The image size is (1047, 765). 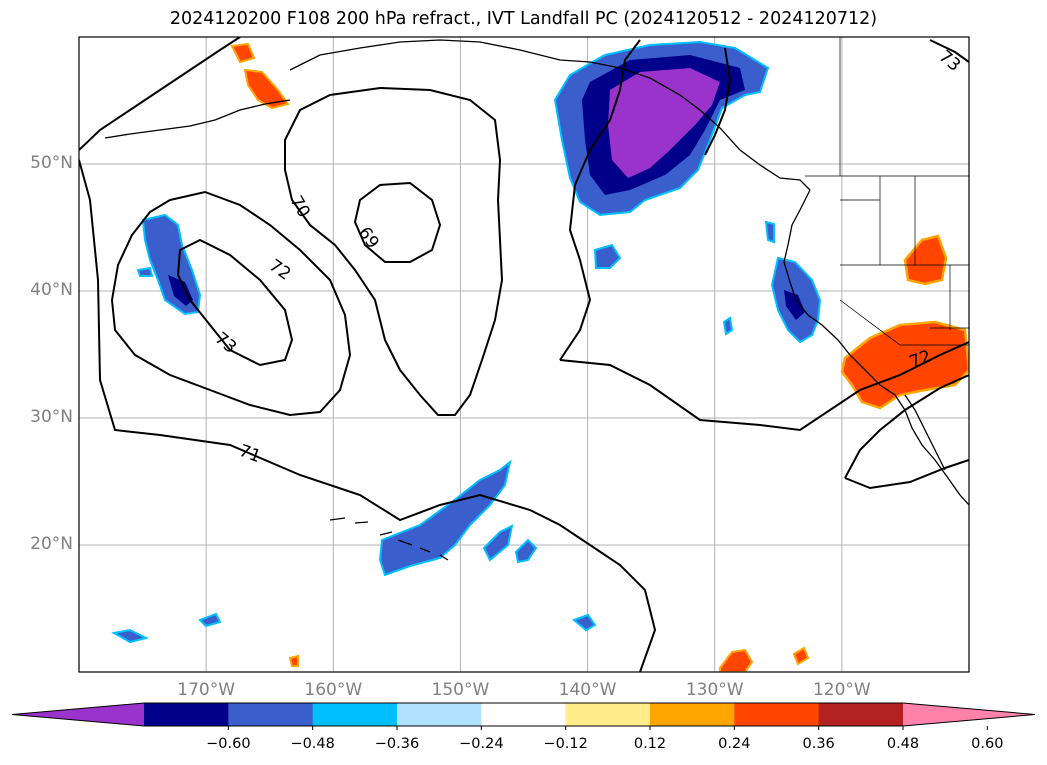 I want to click on lon-tick-3: 140°W, so click(x=587, y=690).